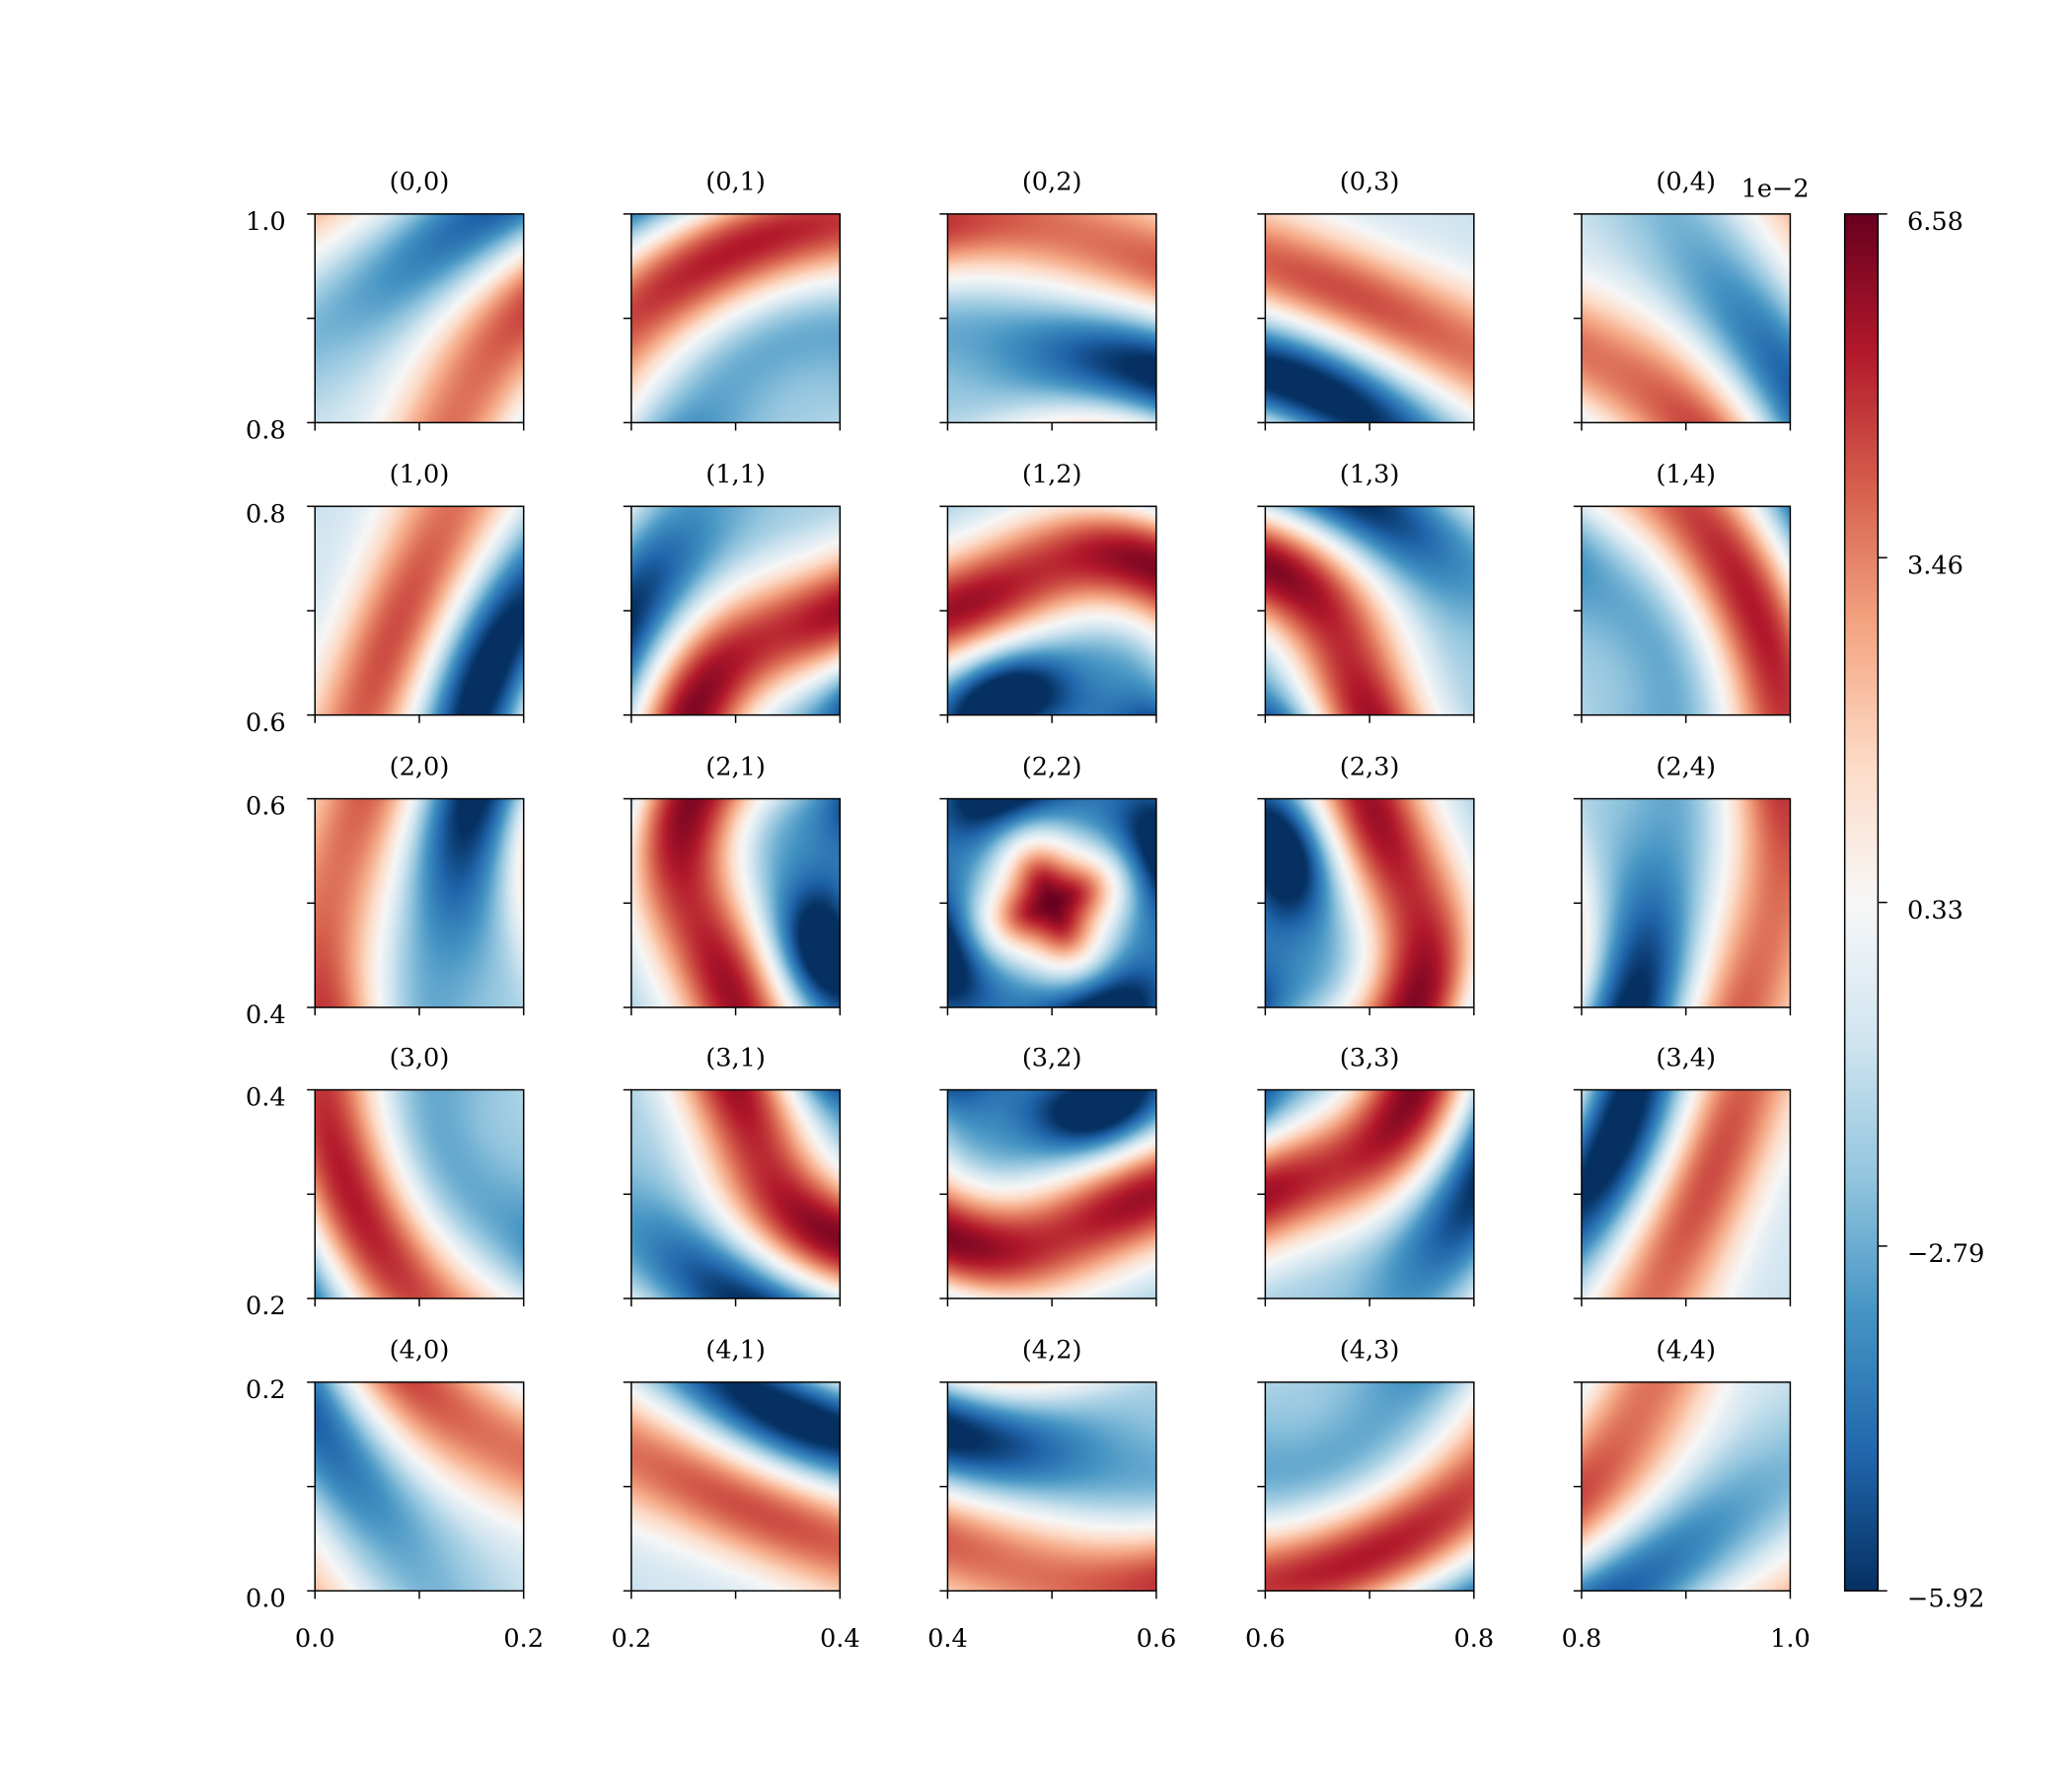 This screenshot has height=1776, width=2072. I want to click on subplot-title: (4,3), so click(1370, 1351).